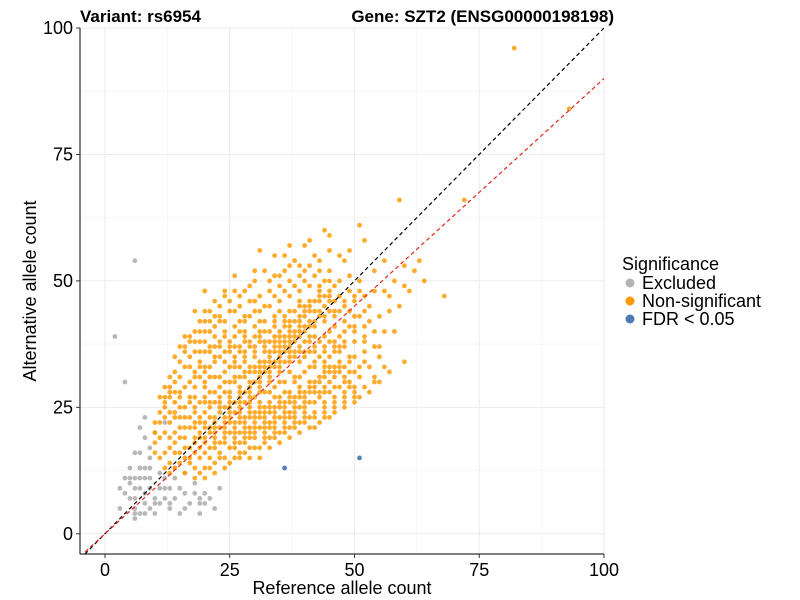  Describe the element at coordinates (105, 570) in the screenshot. I see `x-tick-label: 0` at that location.